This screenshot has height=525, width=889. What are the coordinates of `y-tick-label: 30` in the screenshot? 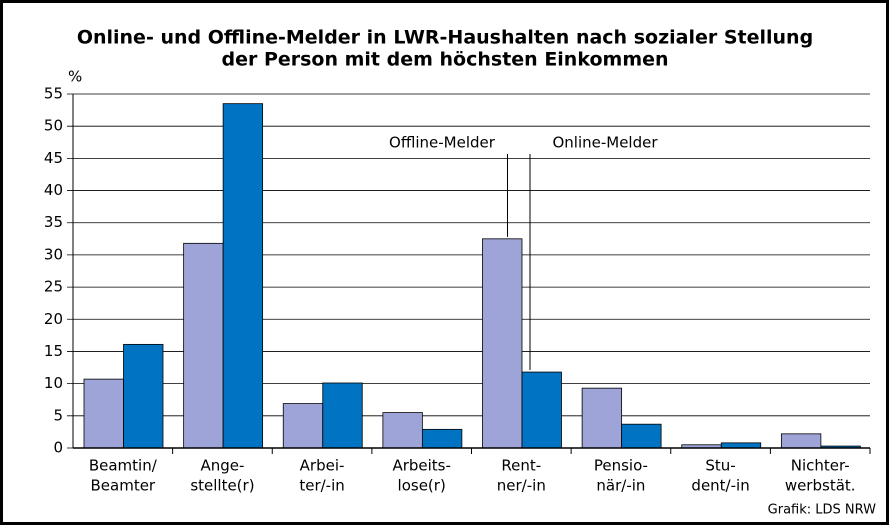 It's located at (53, 254).